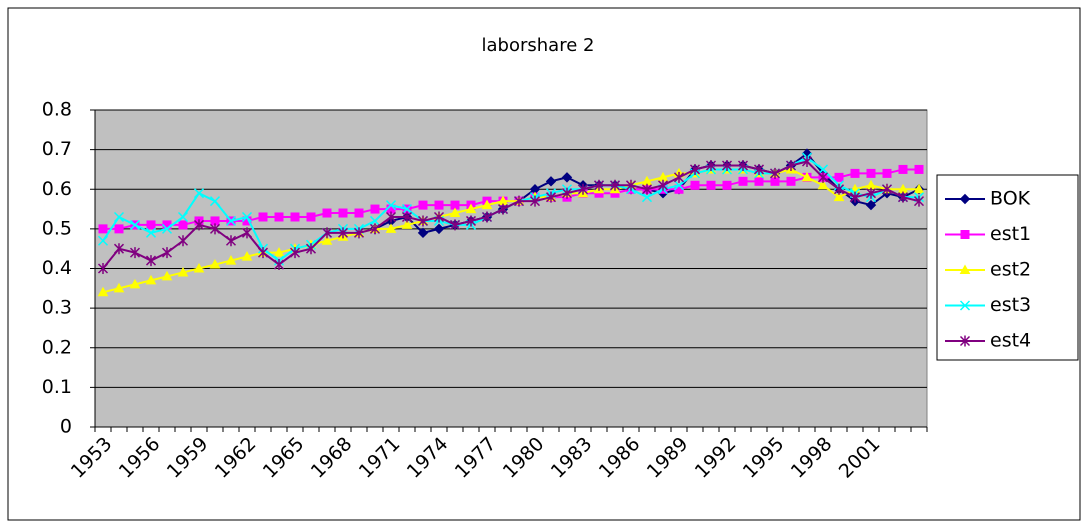  What do you see at coordinates (1010, 234) in the screenshot?
I see `legend-label: est1` at bounding box center [1010, 234].